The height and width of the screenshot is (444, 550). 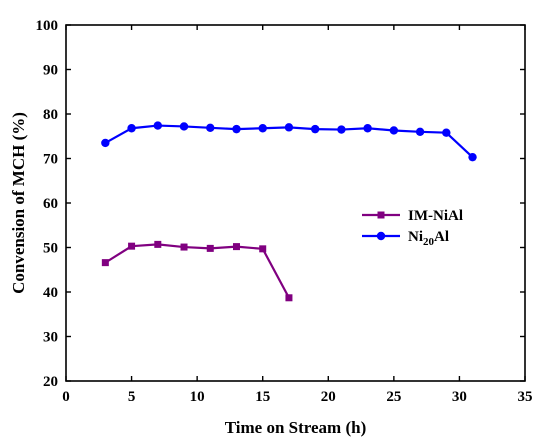 I want to click on legend-item: Ni20Al, so click(x=405, y=238).